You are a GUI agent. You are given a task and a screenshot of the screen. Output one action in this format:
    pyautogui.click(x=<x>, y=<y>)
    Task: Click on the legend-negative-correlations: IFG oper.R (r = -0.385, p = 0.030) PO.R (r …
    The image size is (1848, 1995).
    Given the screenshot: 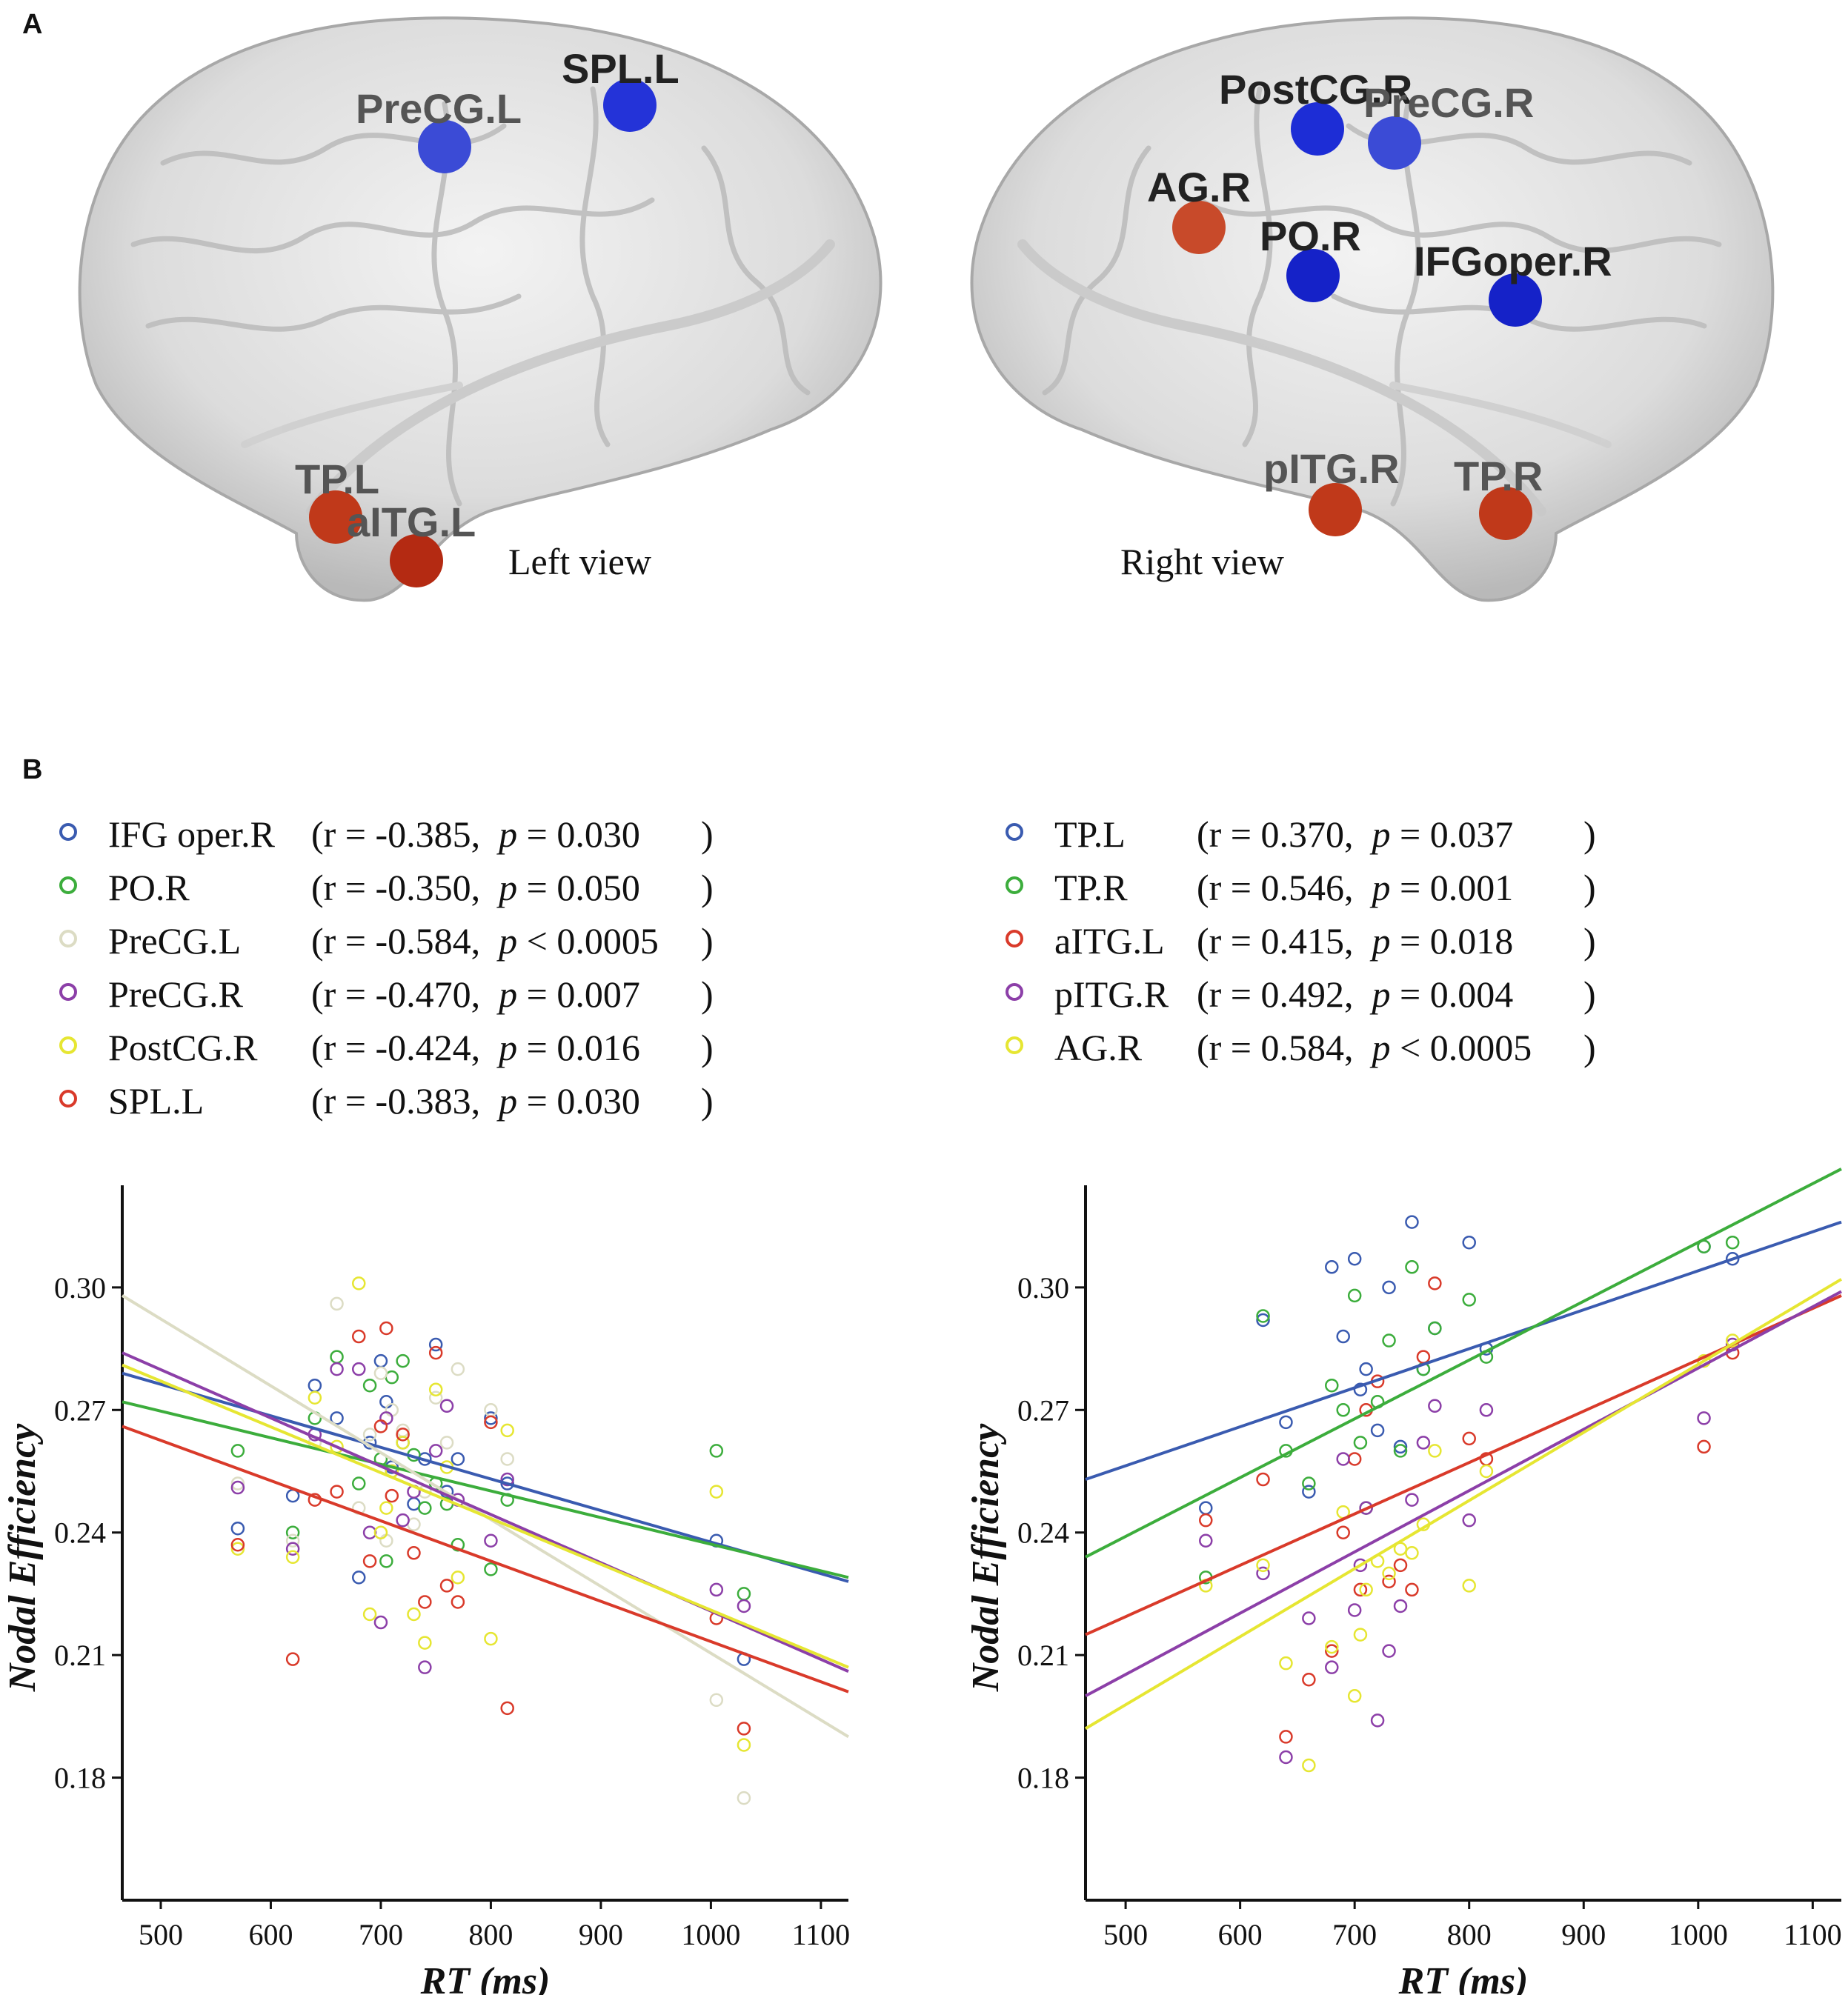 What is the action you would take?
    pyautogui.click(x=467, y=967)
    